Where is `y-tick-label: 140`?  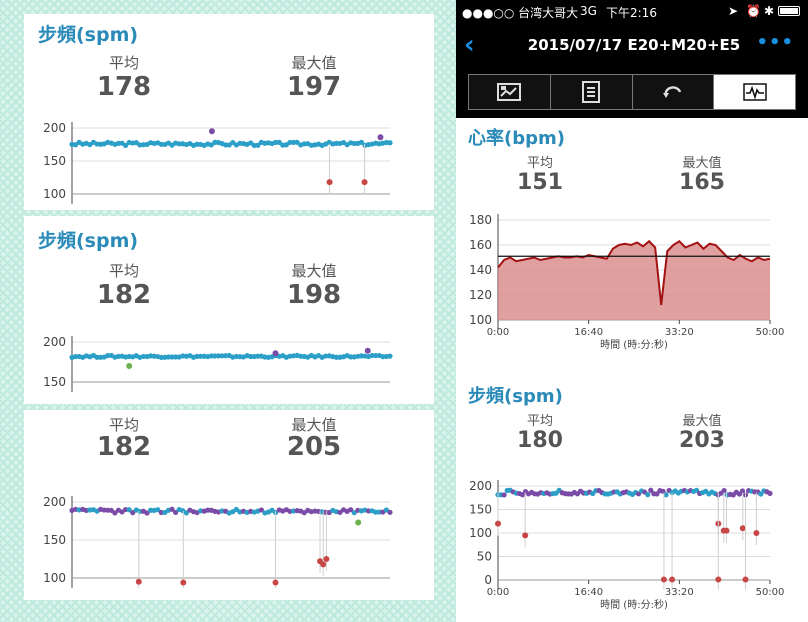
y-tick-label: 140 is located at coordinates (480, 270).